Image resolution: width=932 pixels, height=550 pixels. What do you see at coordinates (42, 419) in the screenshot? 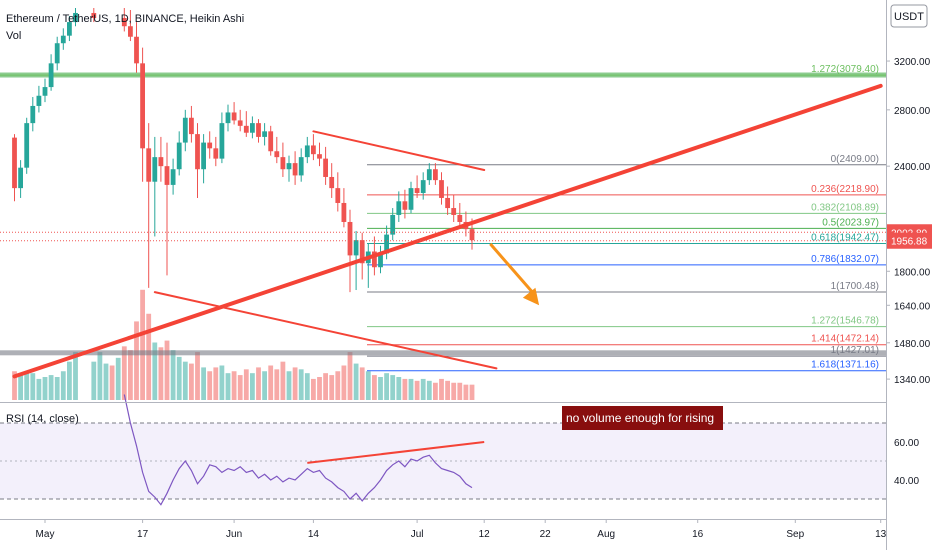
I see `rsi-label: RSI (14, close)` at bounding box center [42, 419].